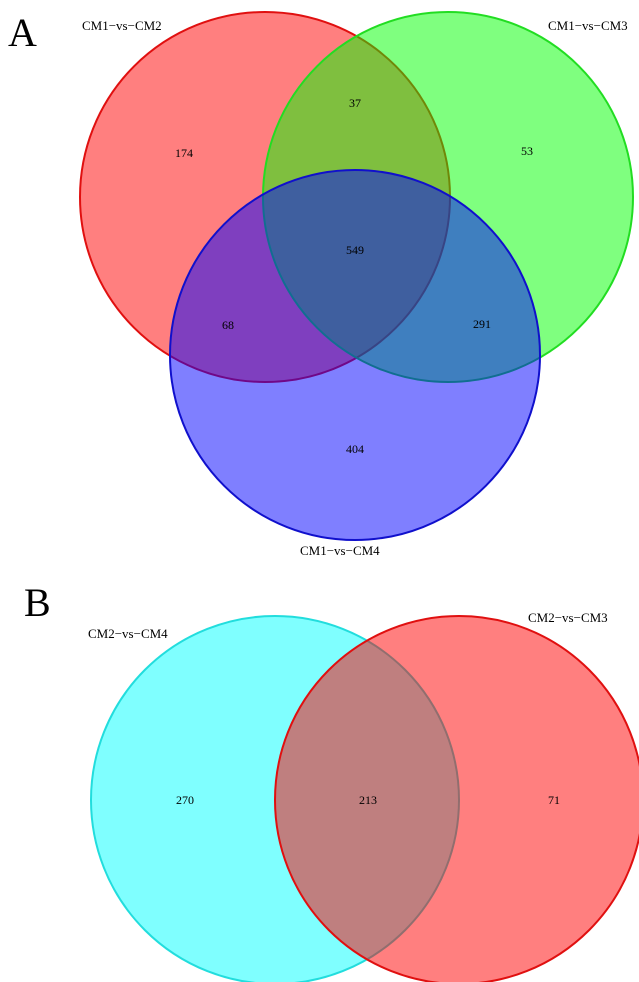 This screenshot has width=639, height=982. What do you see at coordinates (340, 550) in the screenshot?
I see `set-label-cm1-vs-cm4: CM1−vs−CM4` at bounding box center [340, 550].